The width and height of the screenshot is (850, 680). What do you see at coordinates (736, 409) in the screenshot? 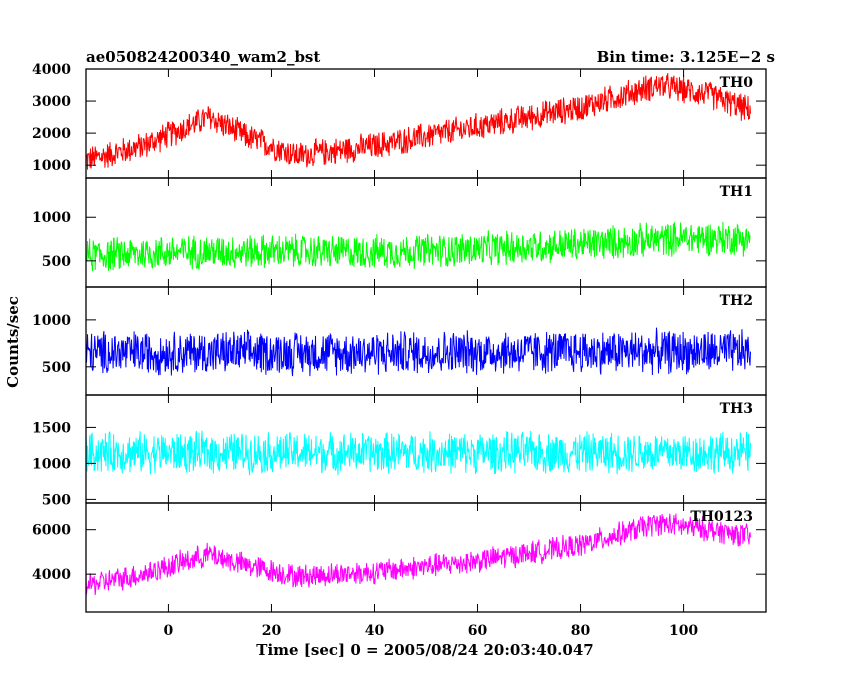
I see `panel-label-th3: TH3` at bounding box center [736, 409].